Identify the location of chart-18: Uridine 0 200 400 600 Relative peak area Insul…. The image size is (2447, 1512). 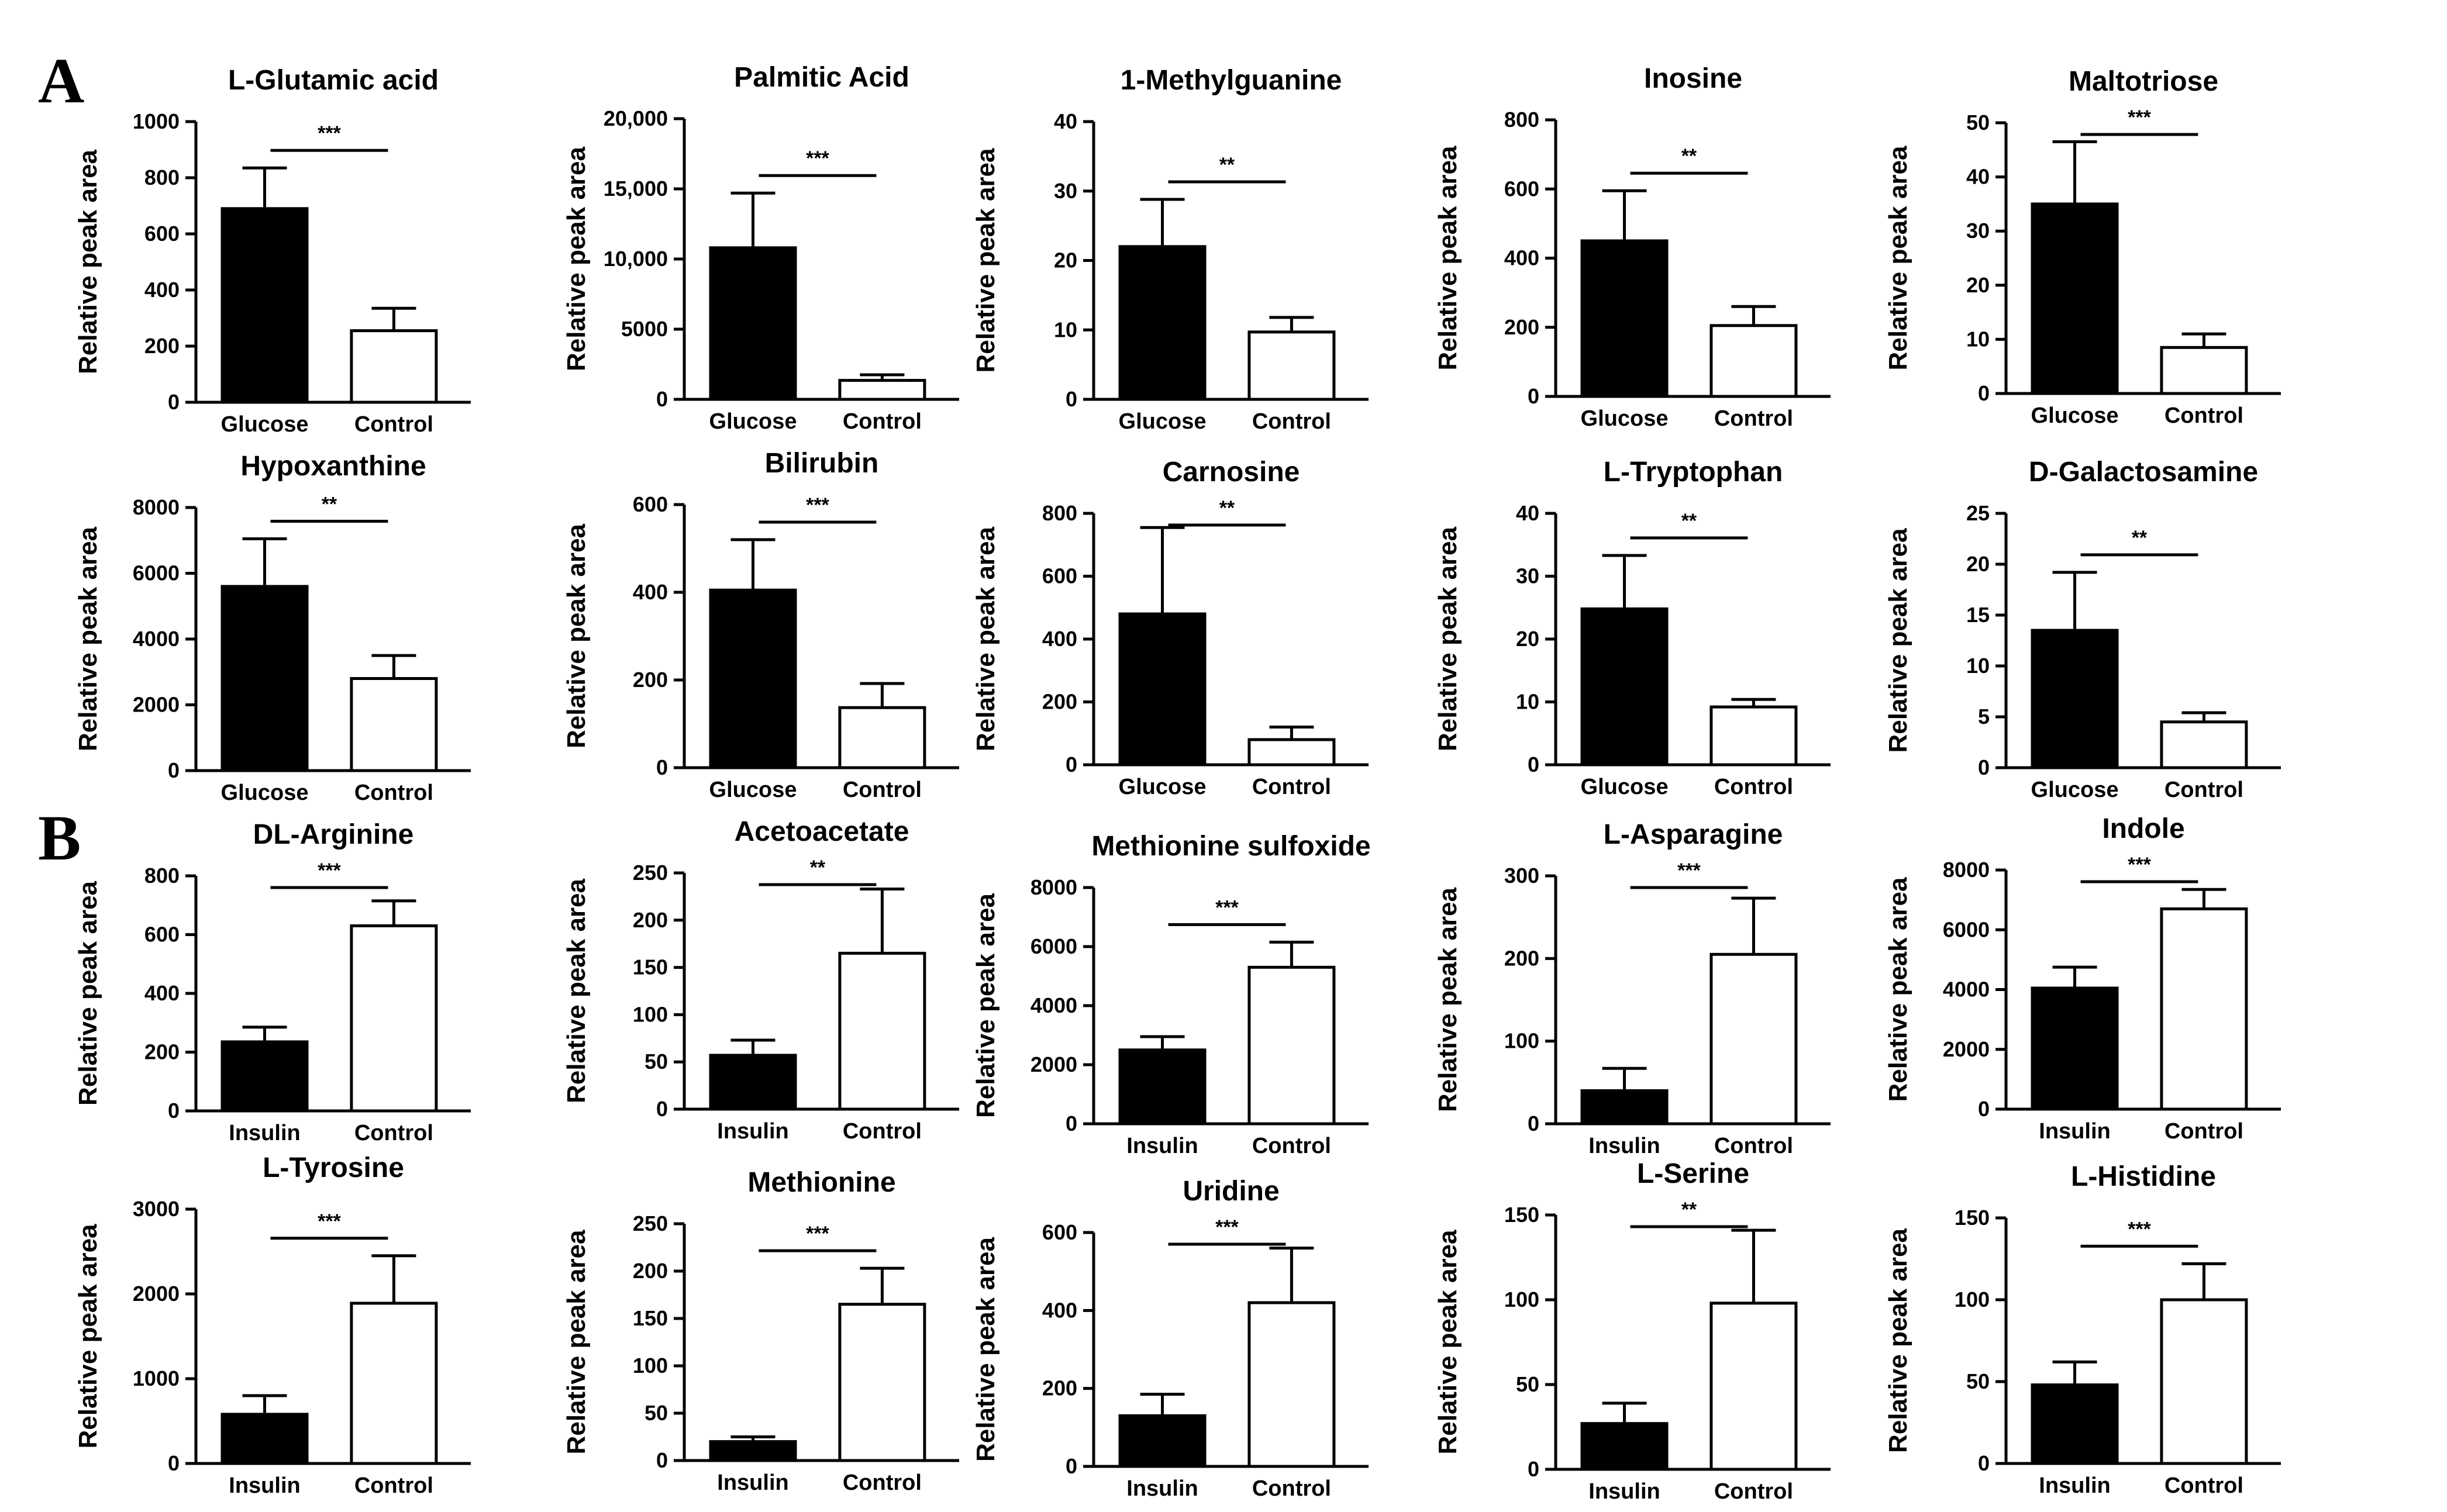
(1170, 1338).